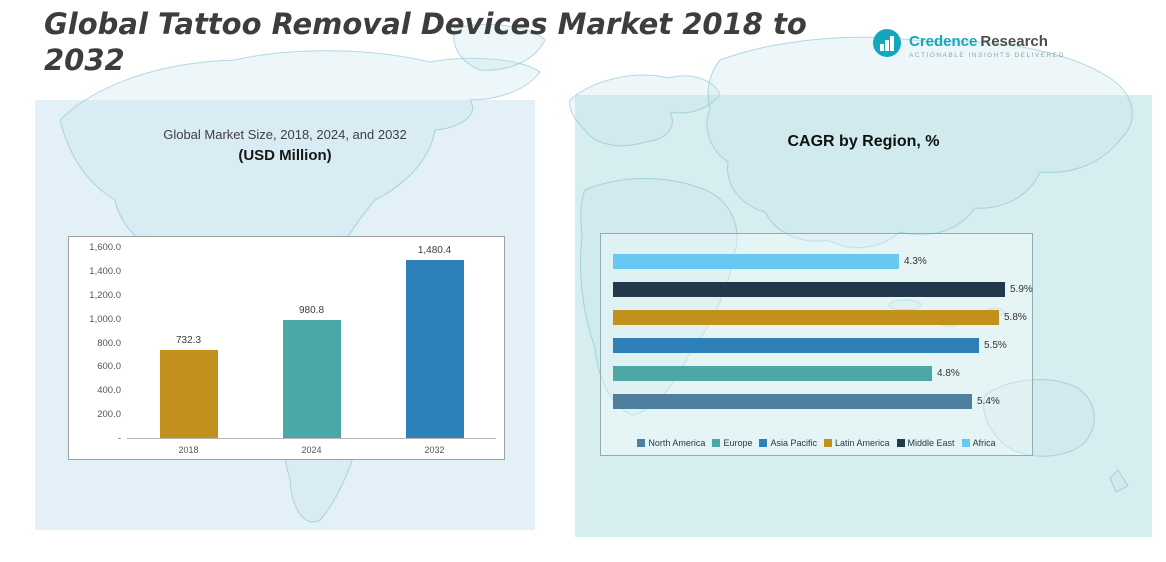 Image resolution: width=1166 pixels, height=562 pixels. I want to click on cagr-chart-title: CAGR by Region, %, so click(863, 141).